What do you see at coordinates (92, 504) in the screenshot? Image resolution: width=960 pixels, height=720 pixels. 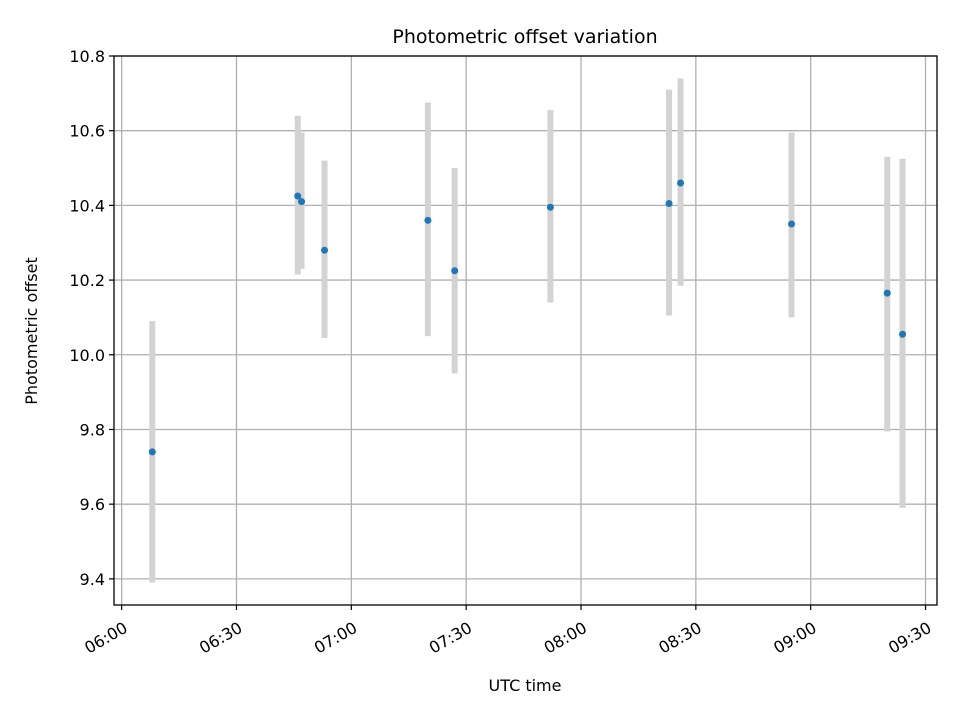 I see `y-tick-label: 9.6` at bounding box center [92, 504].